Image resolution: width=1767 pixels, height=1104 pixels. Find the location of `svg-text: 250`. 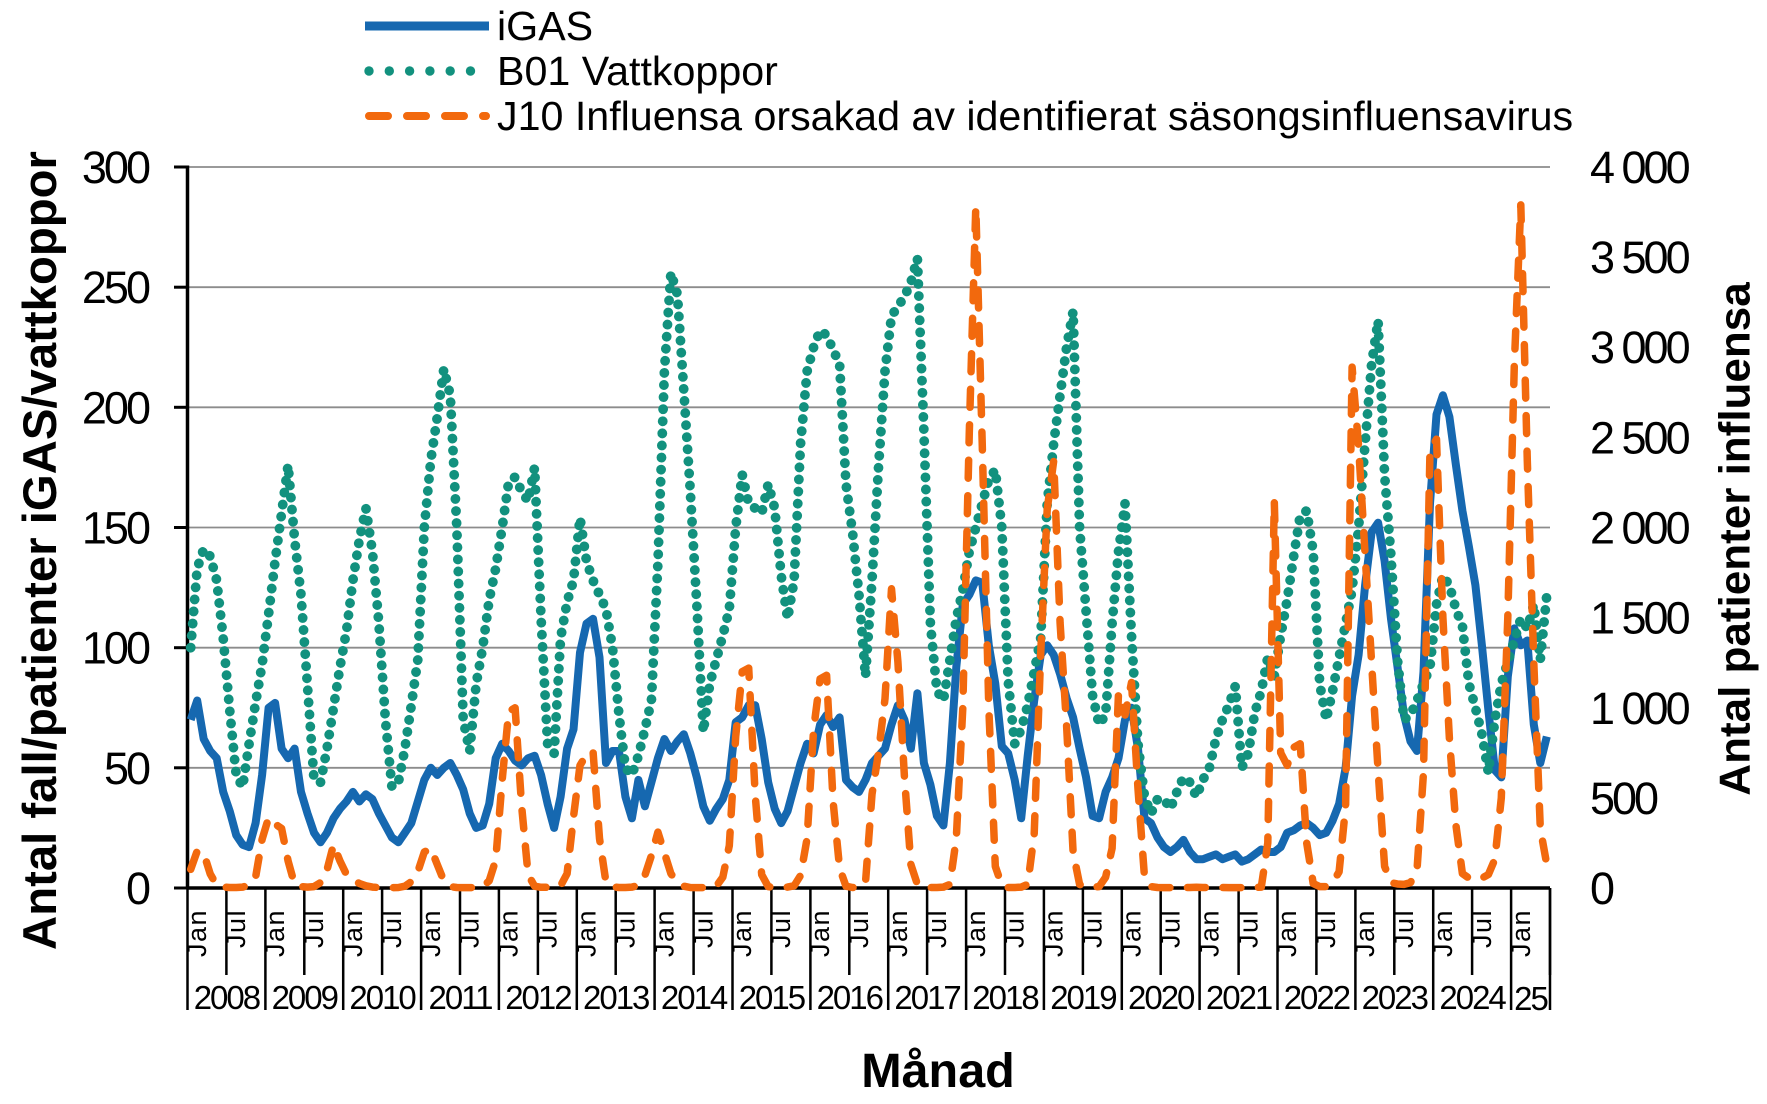

svg-text: 250 is located at coordinates (116, 287).